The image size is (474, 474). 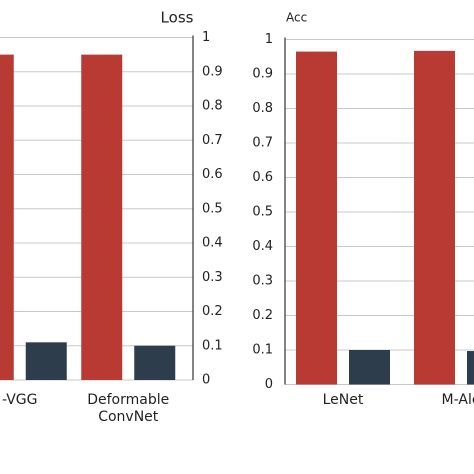 What do you see at coordinates (457, 400) in the screenshot?
I see `x-tick-label: M-Ale` at bounding box center [457, 400].